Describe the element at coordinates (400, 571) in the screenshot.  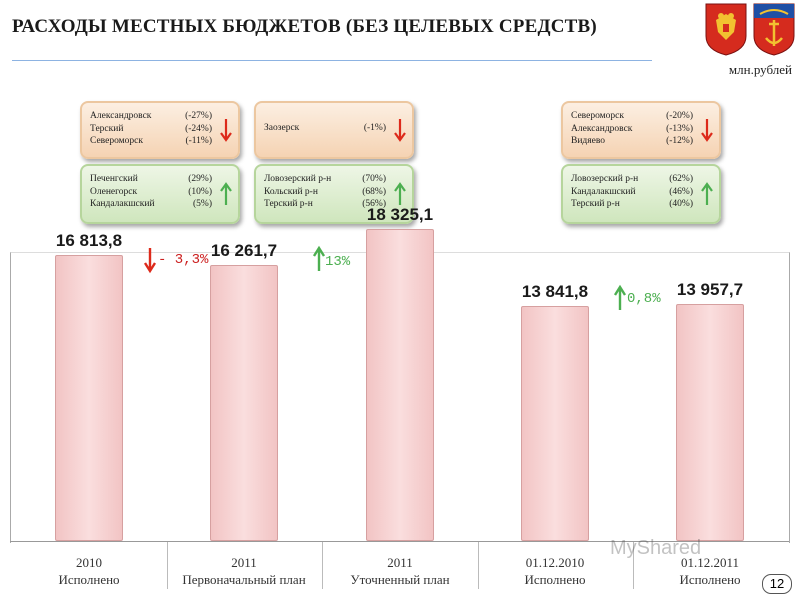
I see `category-label: 2011 Уточненный план` at that location.